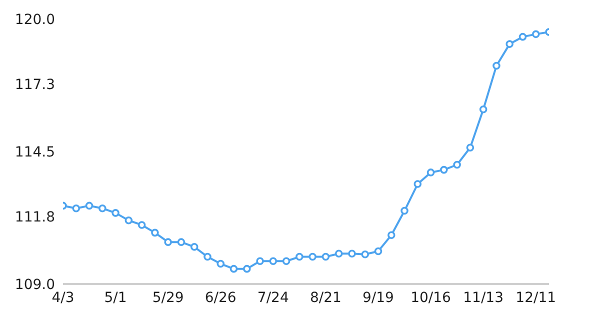 The width and height of the screenshot is (600, 328). What do you see at coordinates (34, 20) in the screenshot?
I see `y-tick-label: 120.0` at bounding box center [34, 20].